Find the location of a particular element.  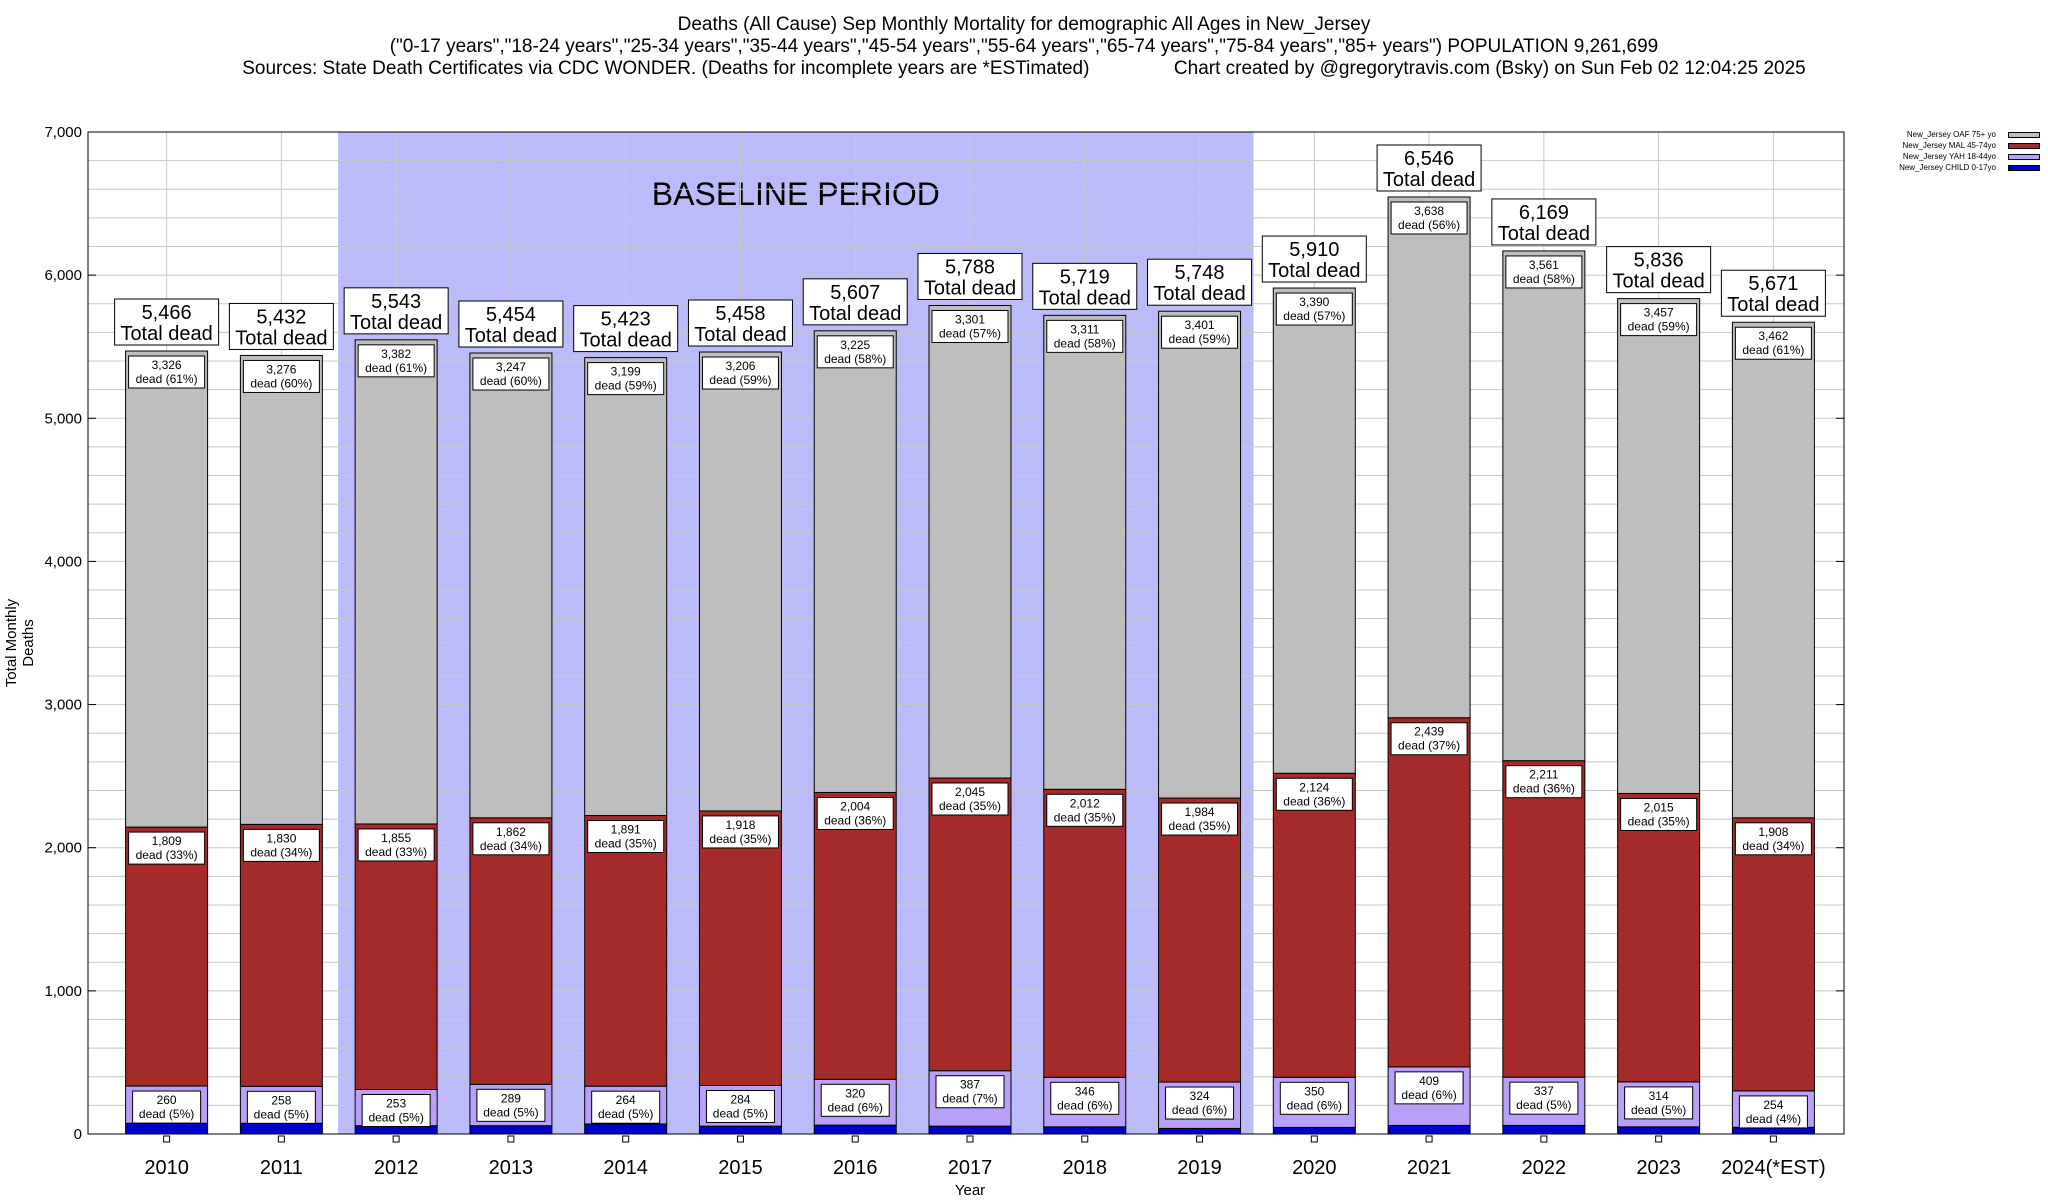

oaf-label-pct: dead (57%) is located at coordinates (970, 333).